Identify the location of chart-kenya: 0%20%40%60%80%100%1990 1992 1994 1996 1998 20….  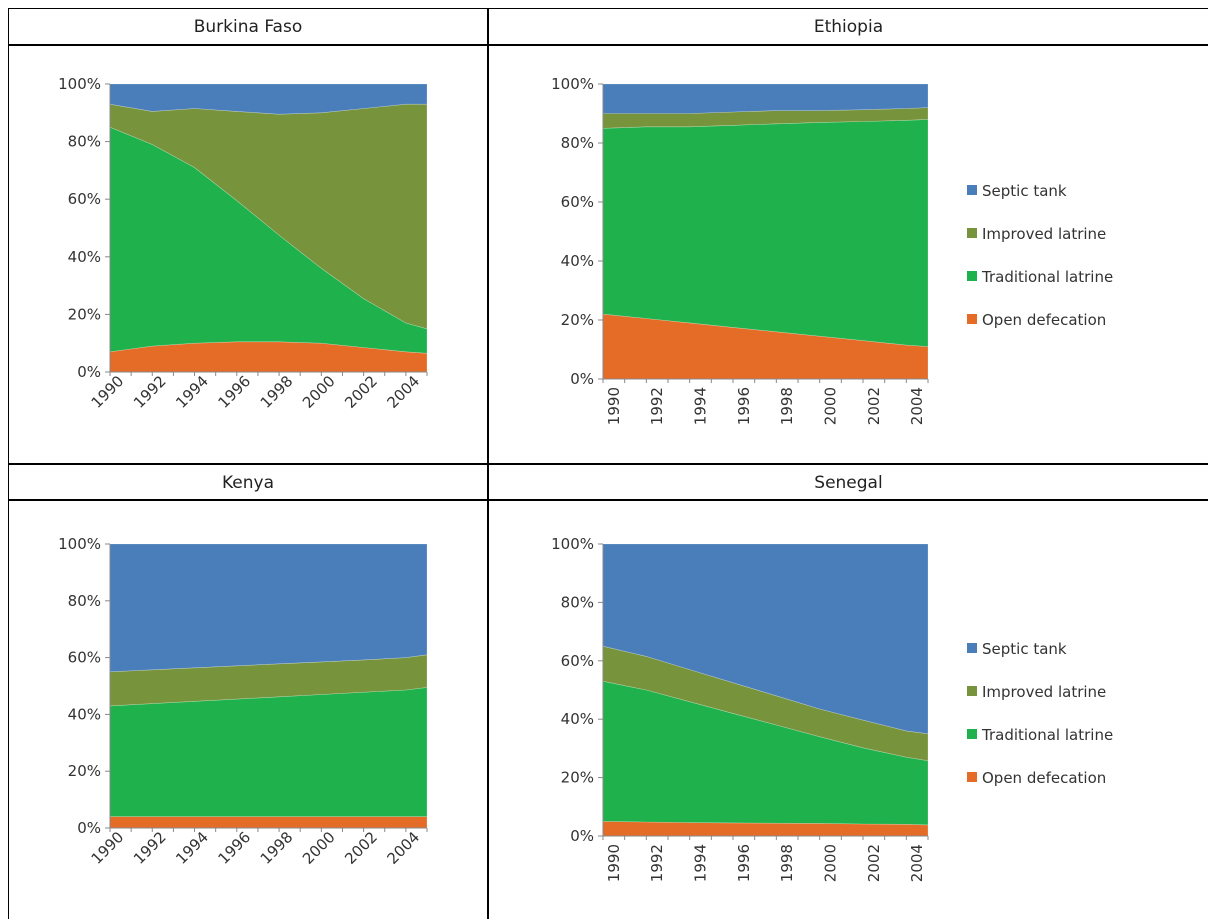
(243, 701).